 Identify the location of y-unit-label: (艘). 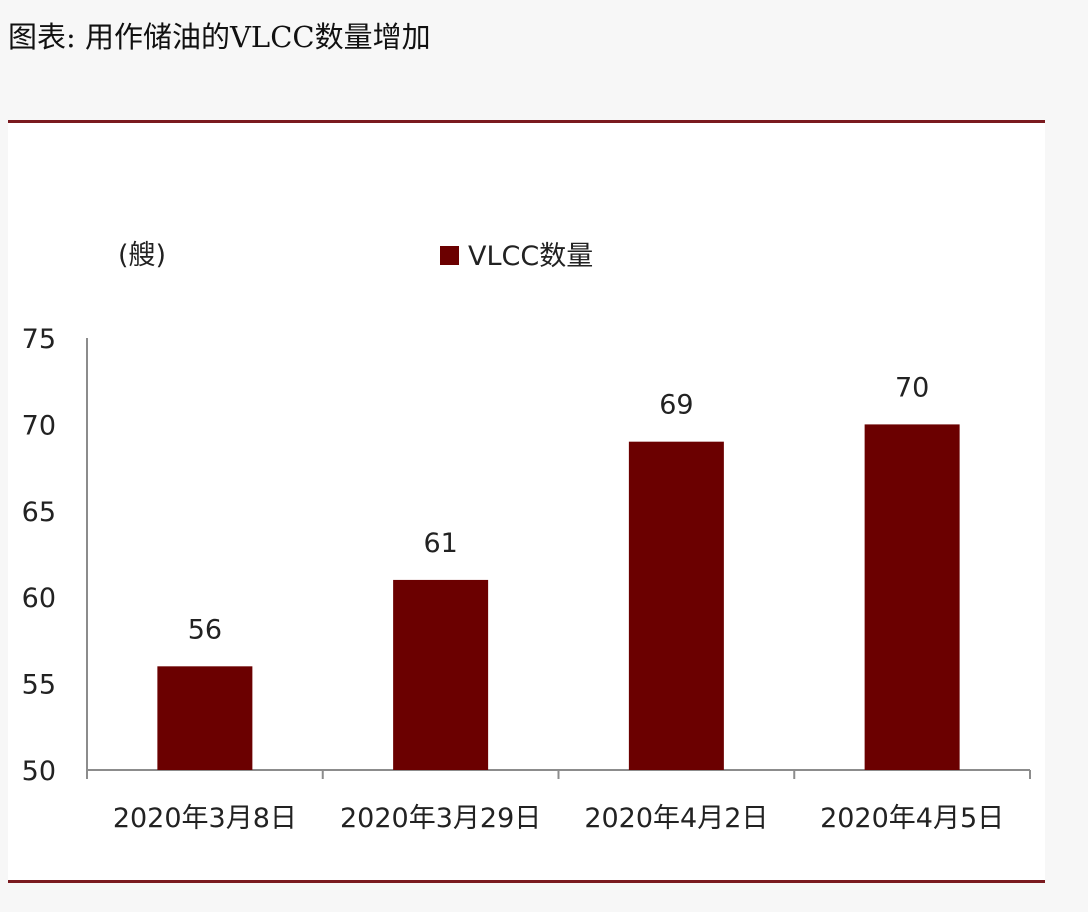
(142, 255).